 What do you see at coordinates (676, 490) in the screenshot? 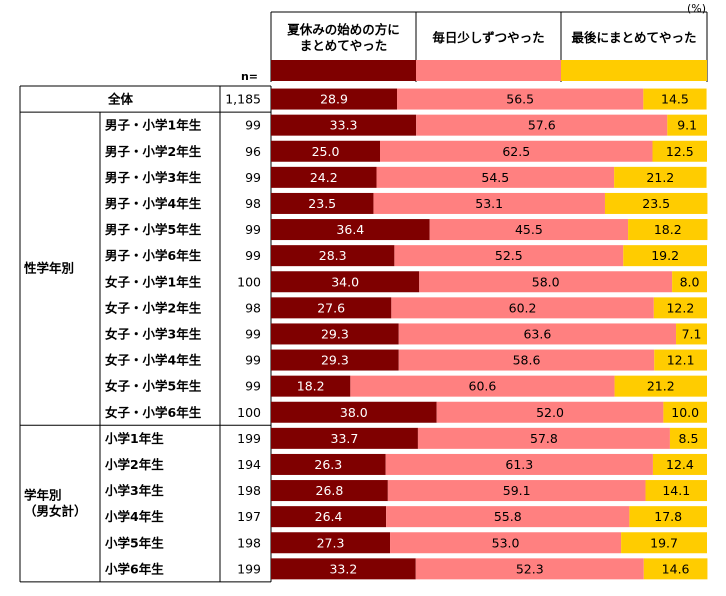
I see `value-label-r15-s2: 14.1` at bounding box center [676, 490].